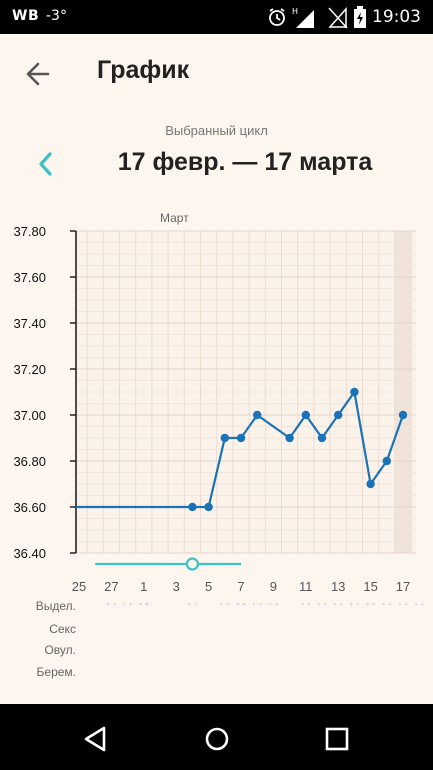 This screenshot has width=433, height=770. I want to click on y-tick-label: 37.80, so click(29, 231).